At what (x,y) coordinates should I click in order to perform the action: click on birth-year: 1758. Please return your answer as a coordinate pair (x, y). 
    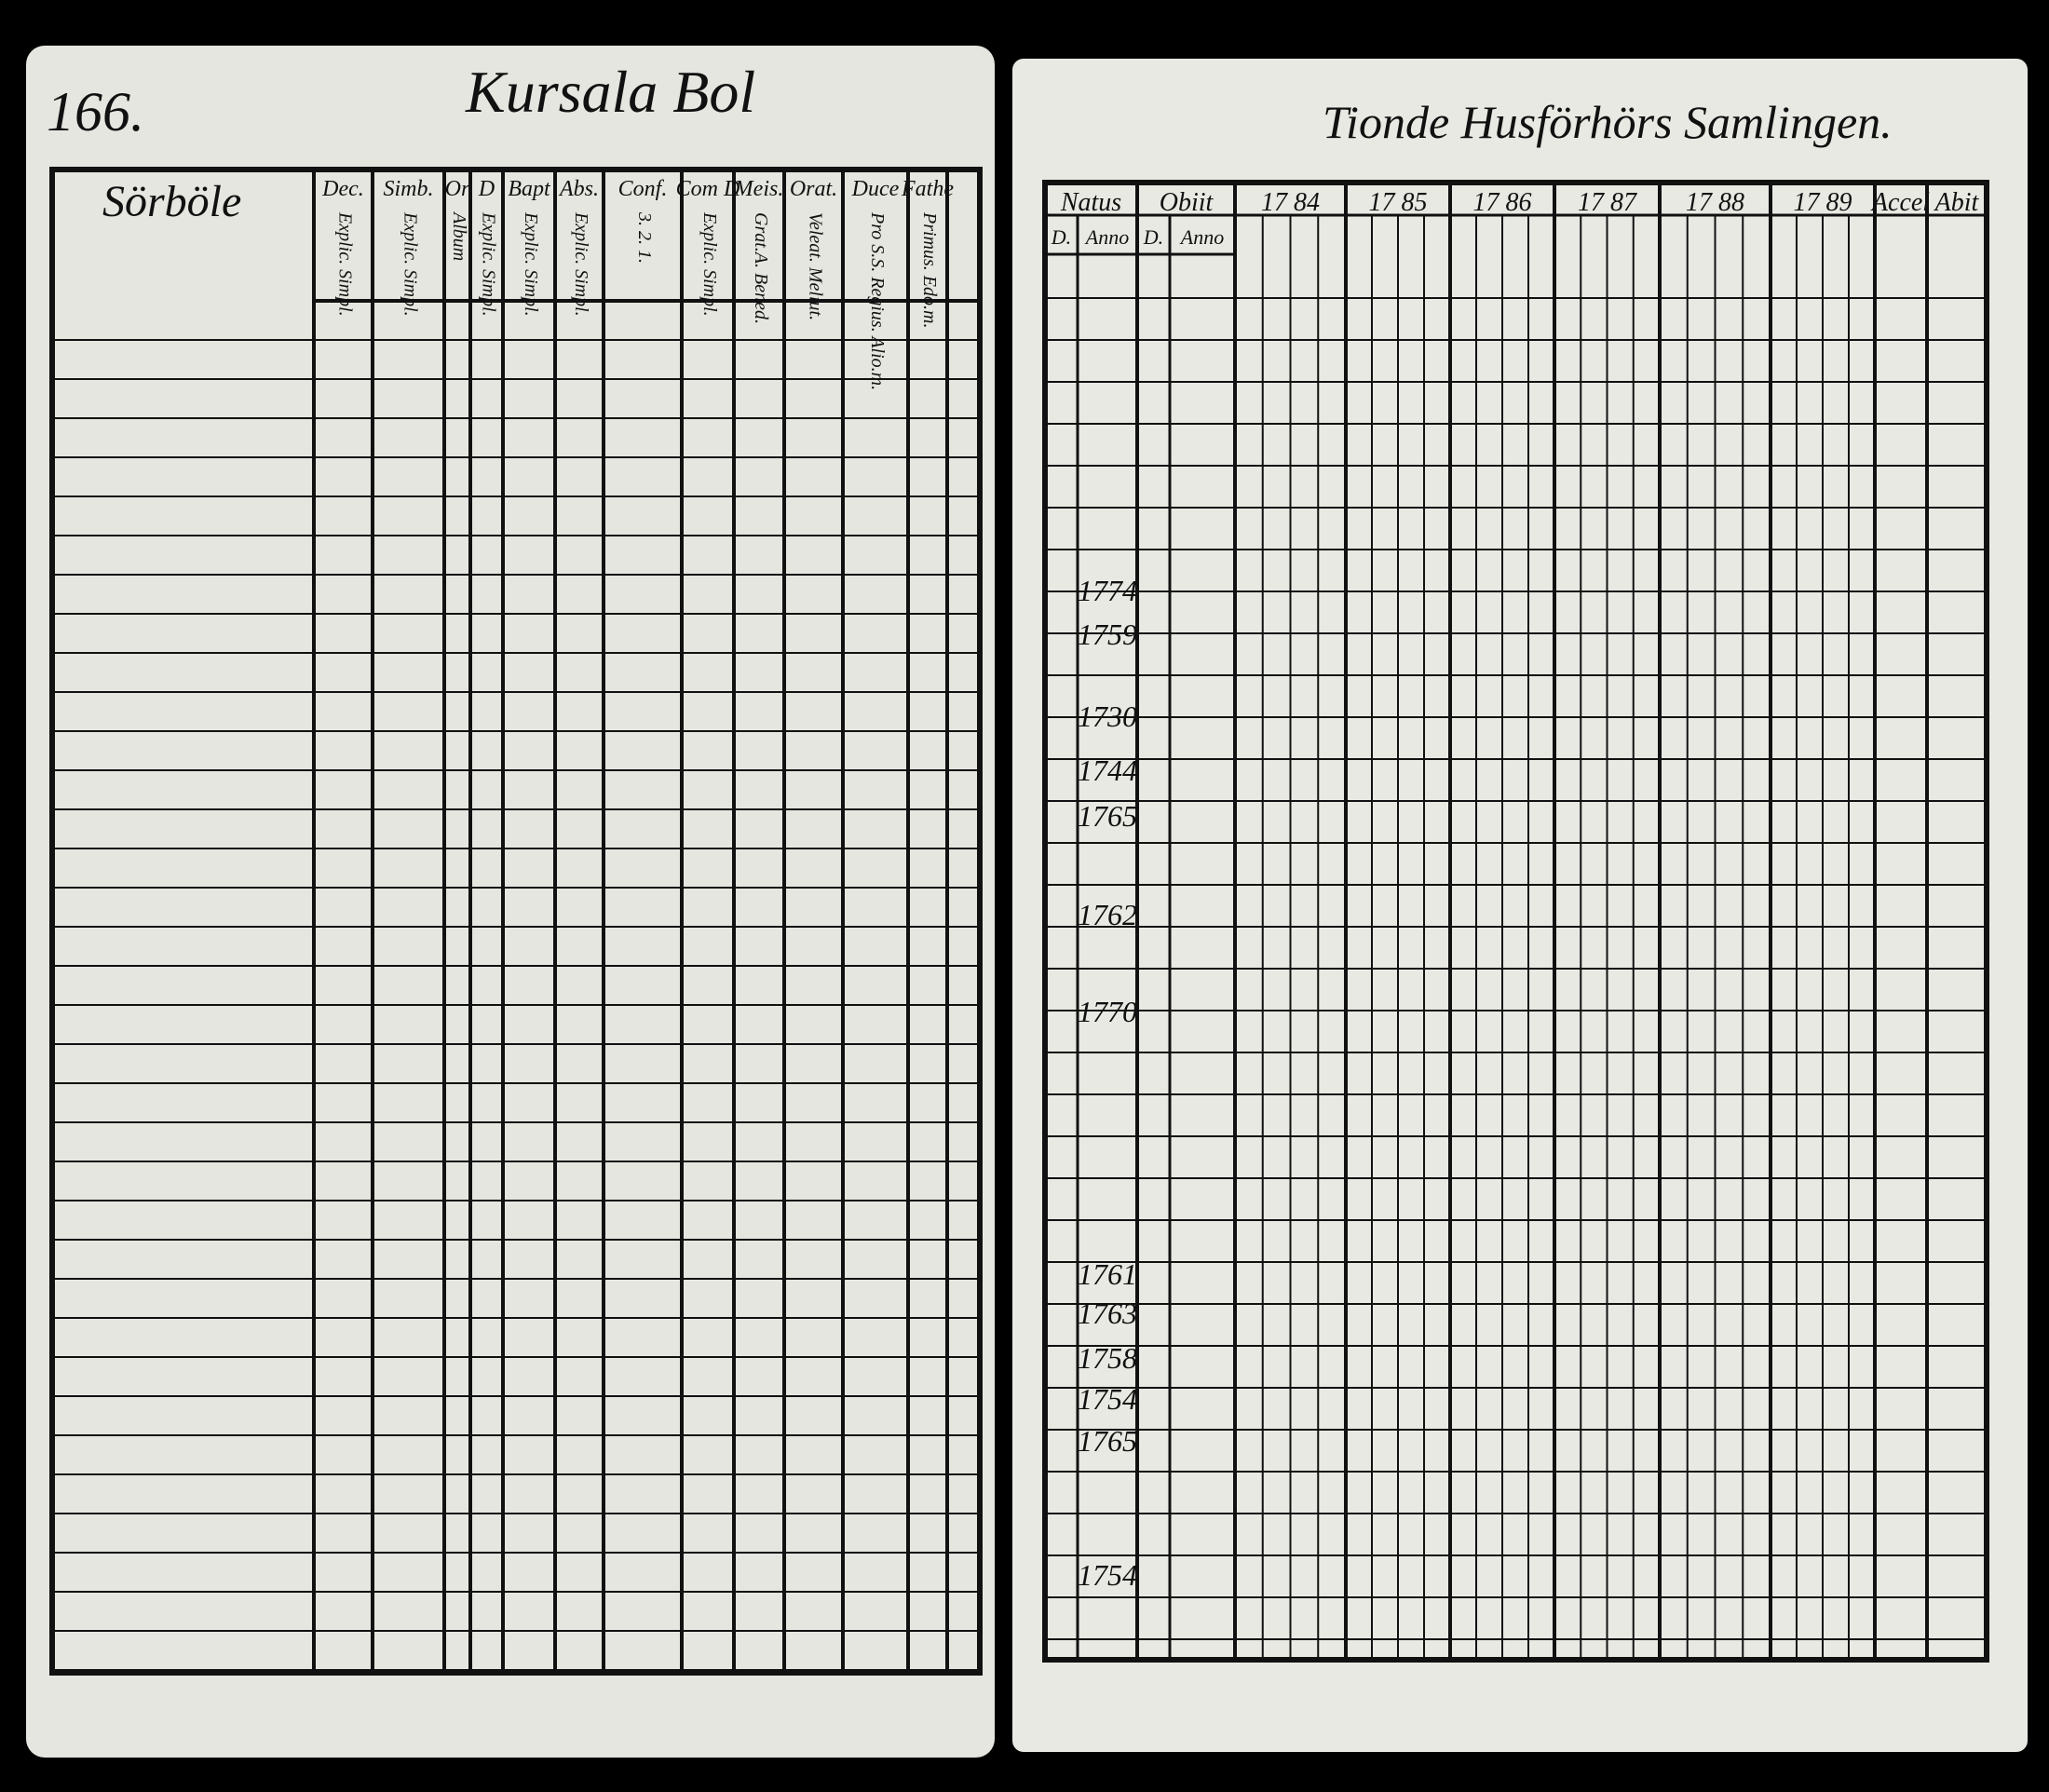
    Looking at the image, I should click on (1107, 1358).